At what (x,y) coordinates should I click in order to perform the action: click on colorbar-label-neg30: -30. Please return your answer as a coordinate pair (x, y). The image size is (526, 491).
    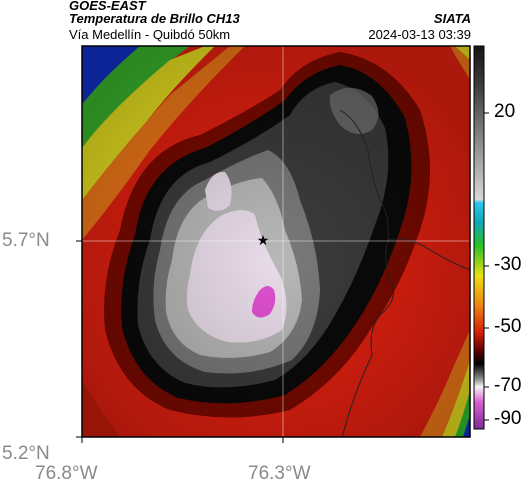
    Looking at the image, I should click on (508, 264).